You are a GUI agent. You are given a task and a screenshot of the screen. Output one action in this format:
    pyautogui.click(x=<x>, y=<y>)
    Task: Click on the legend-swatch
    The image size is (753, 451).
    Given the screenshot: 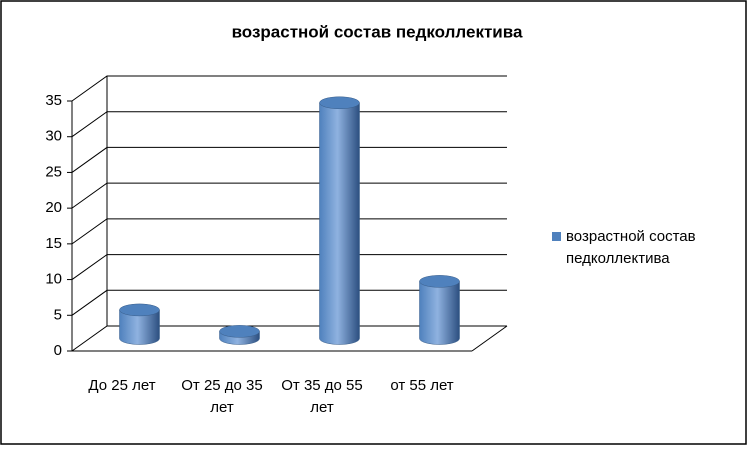 What is the action you would take?
    pyautogui.click(x=556, y=236)
    